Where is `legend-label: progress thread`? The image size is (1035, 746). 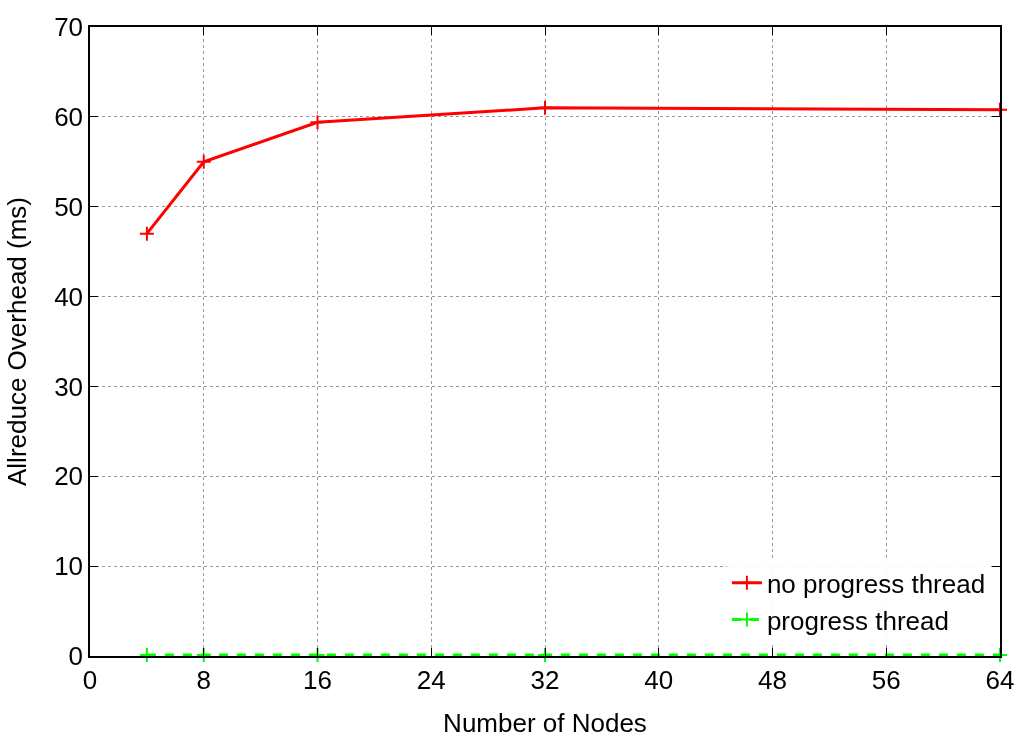
legend-label: progress thread is located at coordinates (858, 620).